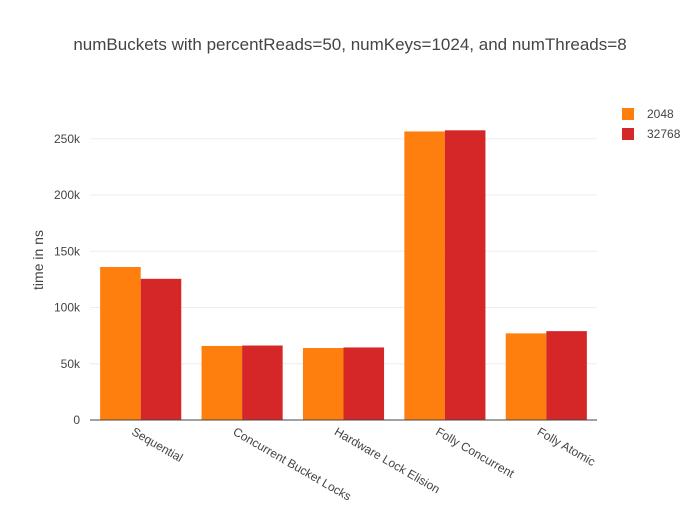 The width and height of the screenshot is (700, 505). I want to click on y-axis-label: time in ns, so click(38, 260).